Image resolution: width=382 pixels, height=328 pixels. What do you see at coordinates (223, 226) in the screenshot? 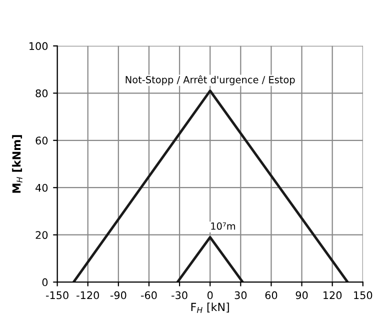
I see `annotation: 10⁷m` at bounding box center [223, 226].